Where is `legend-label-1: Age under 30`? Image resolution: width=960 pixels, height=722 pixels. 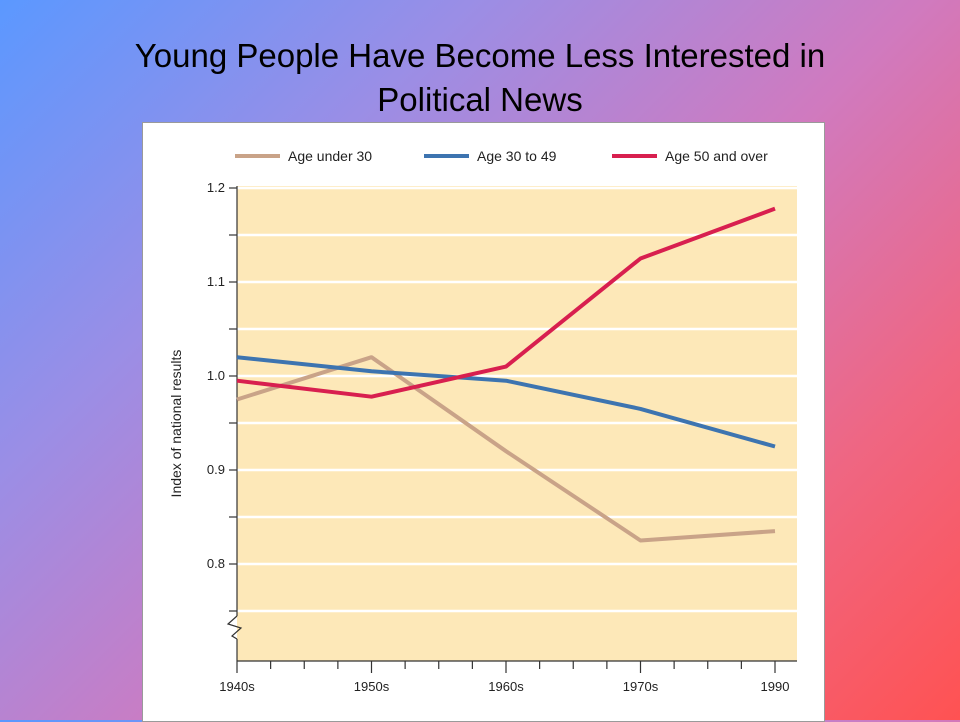 legend-label-1: Age under 30 is located at coordinates (330, 156).